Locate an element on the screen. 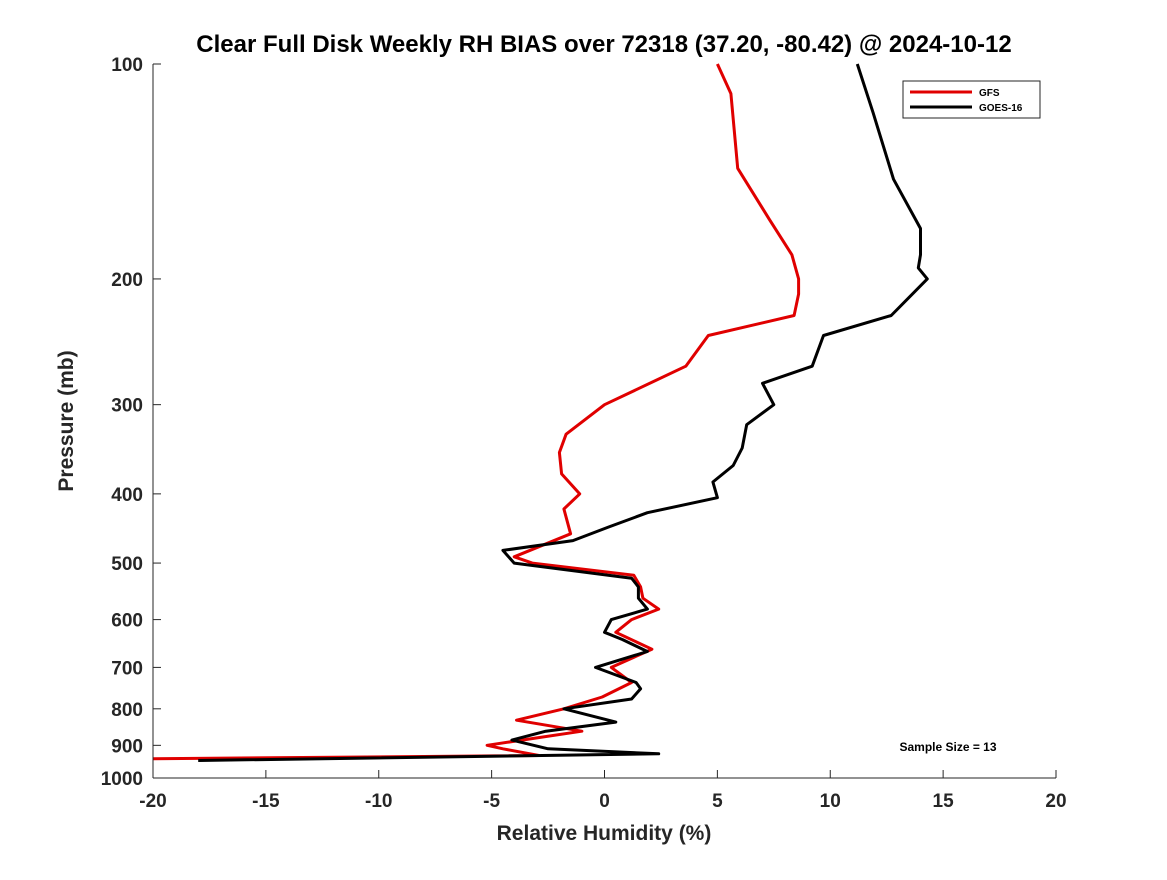 This screenshot has height=880, width=1167. legend-box is located at coordinates (971, 99).